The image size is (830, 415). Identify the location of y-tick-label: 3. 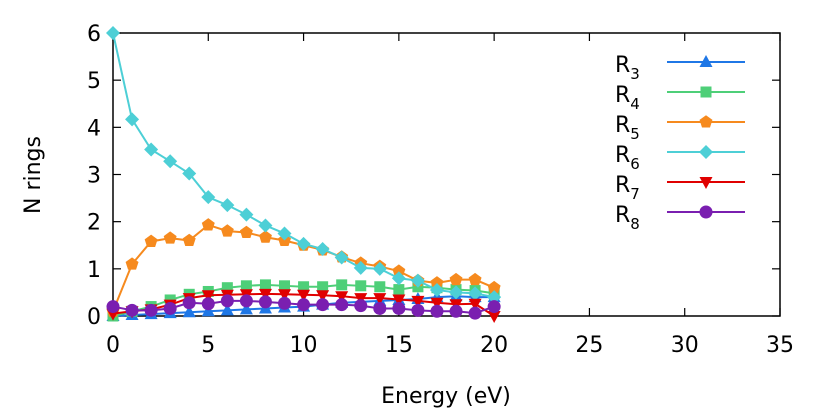
(94, 176).